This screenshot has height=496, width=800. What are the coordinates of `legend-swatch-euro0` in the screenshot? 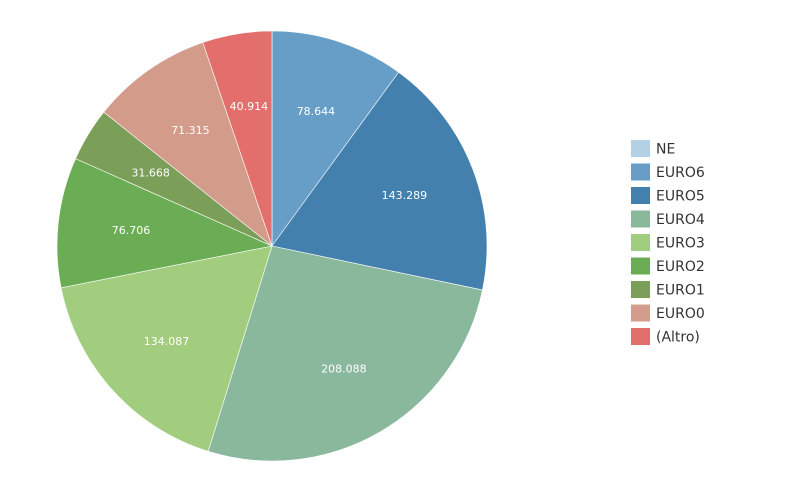 It's located at (640, 313).